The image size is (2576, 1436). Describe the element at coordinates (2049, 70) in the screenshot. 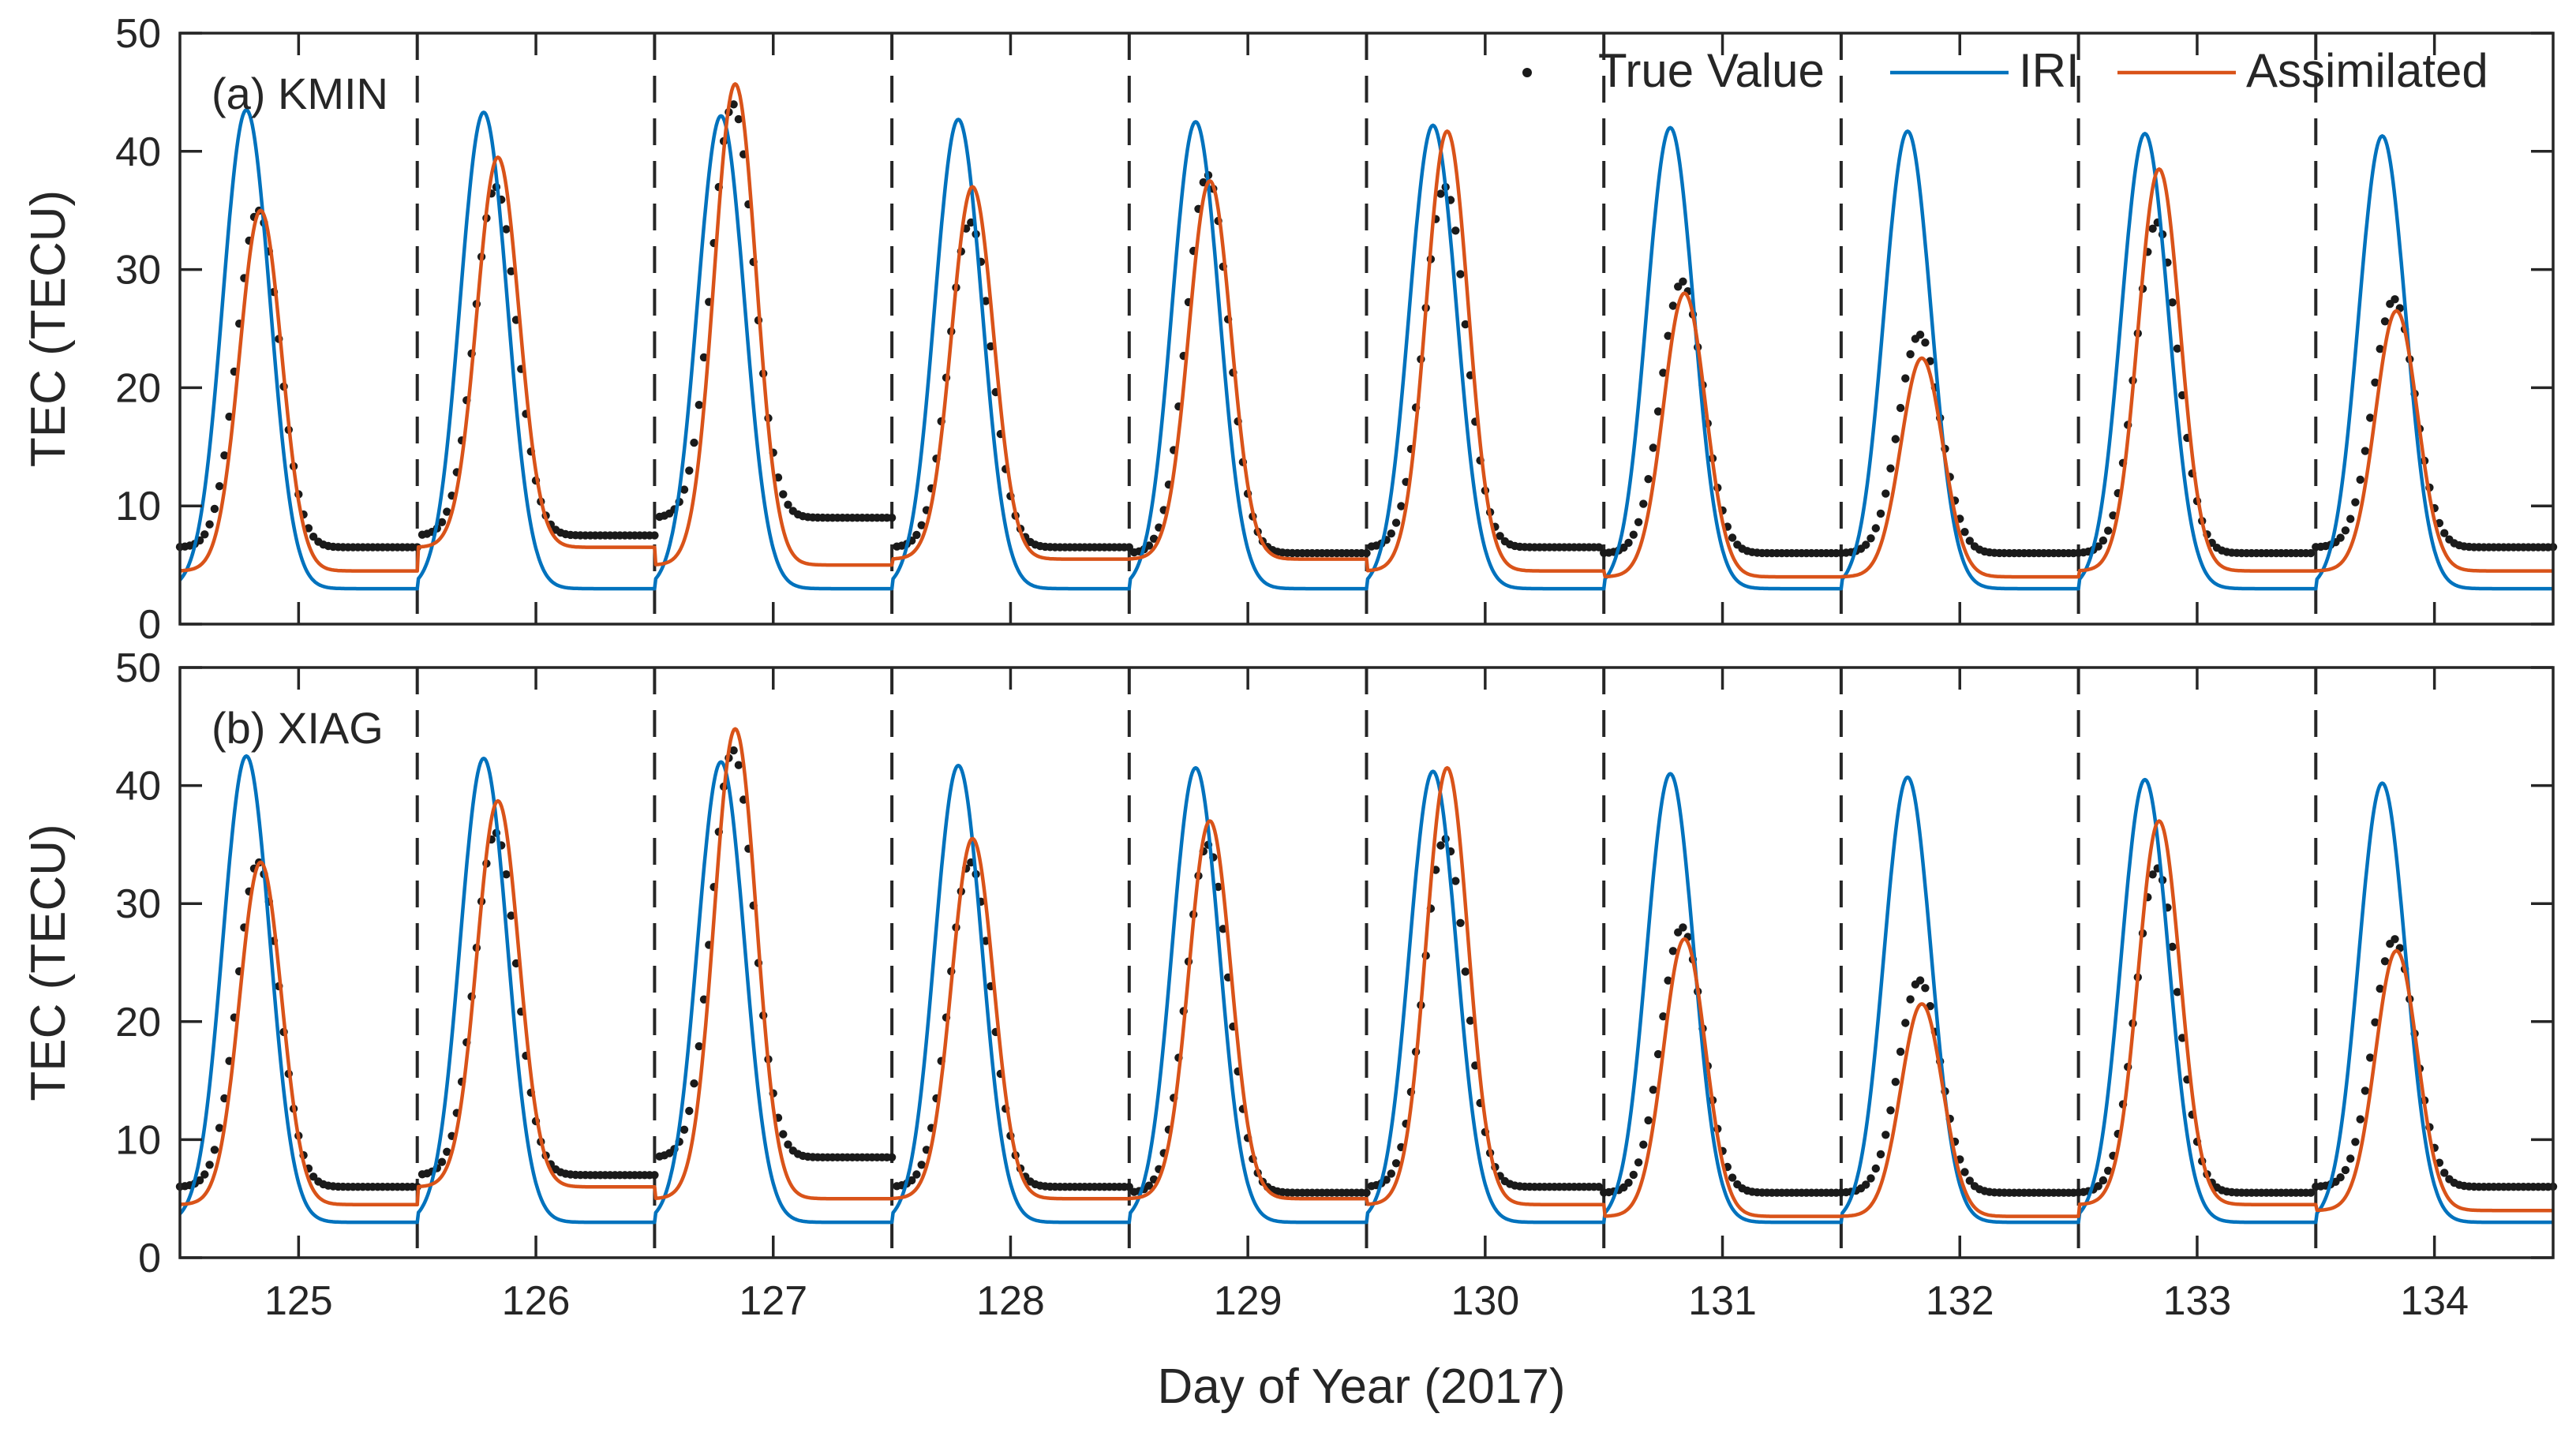

I see `legend-label-iri: IRI` at that location.